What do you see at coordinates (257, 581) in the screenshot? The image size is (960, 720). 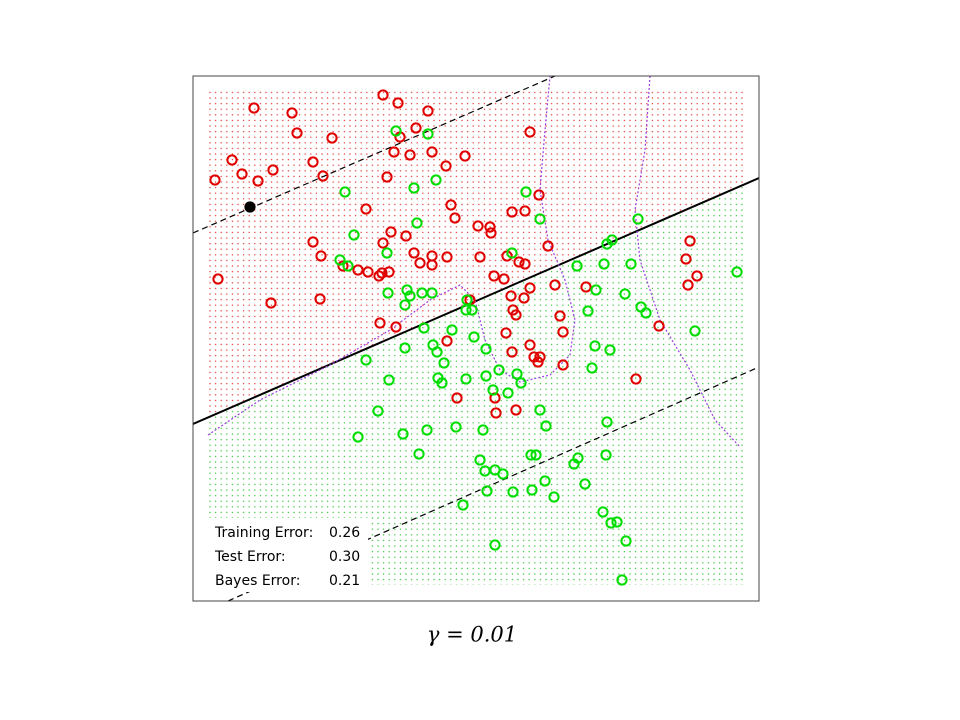 I see `error-label: Bayes Error:` at bounding box center [257, 581].